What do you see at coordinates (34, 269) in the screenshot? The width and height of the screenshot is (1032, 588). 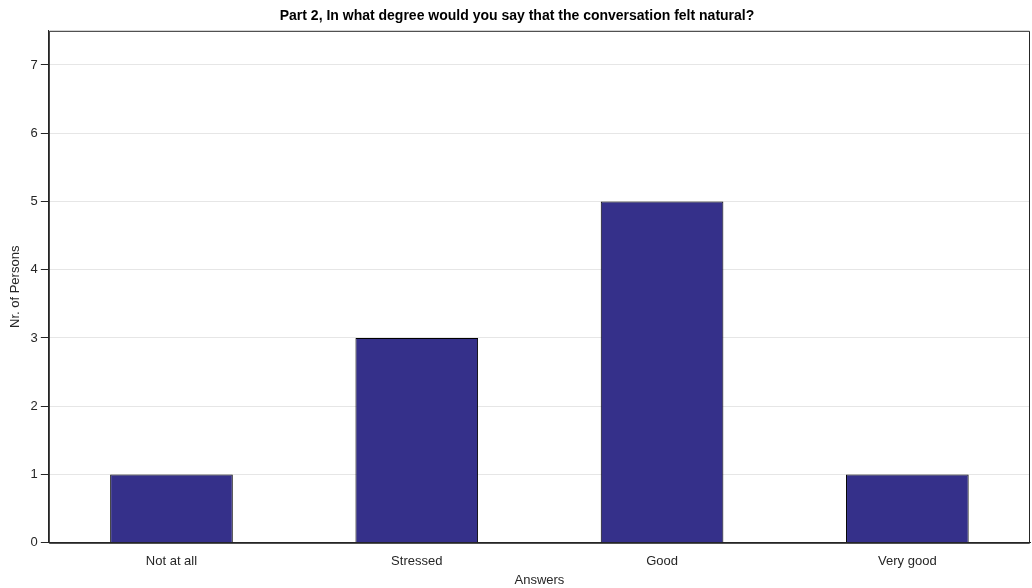 I see `y-tick-label: 4` at bounding box center [34, 269].